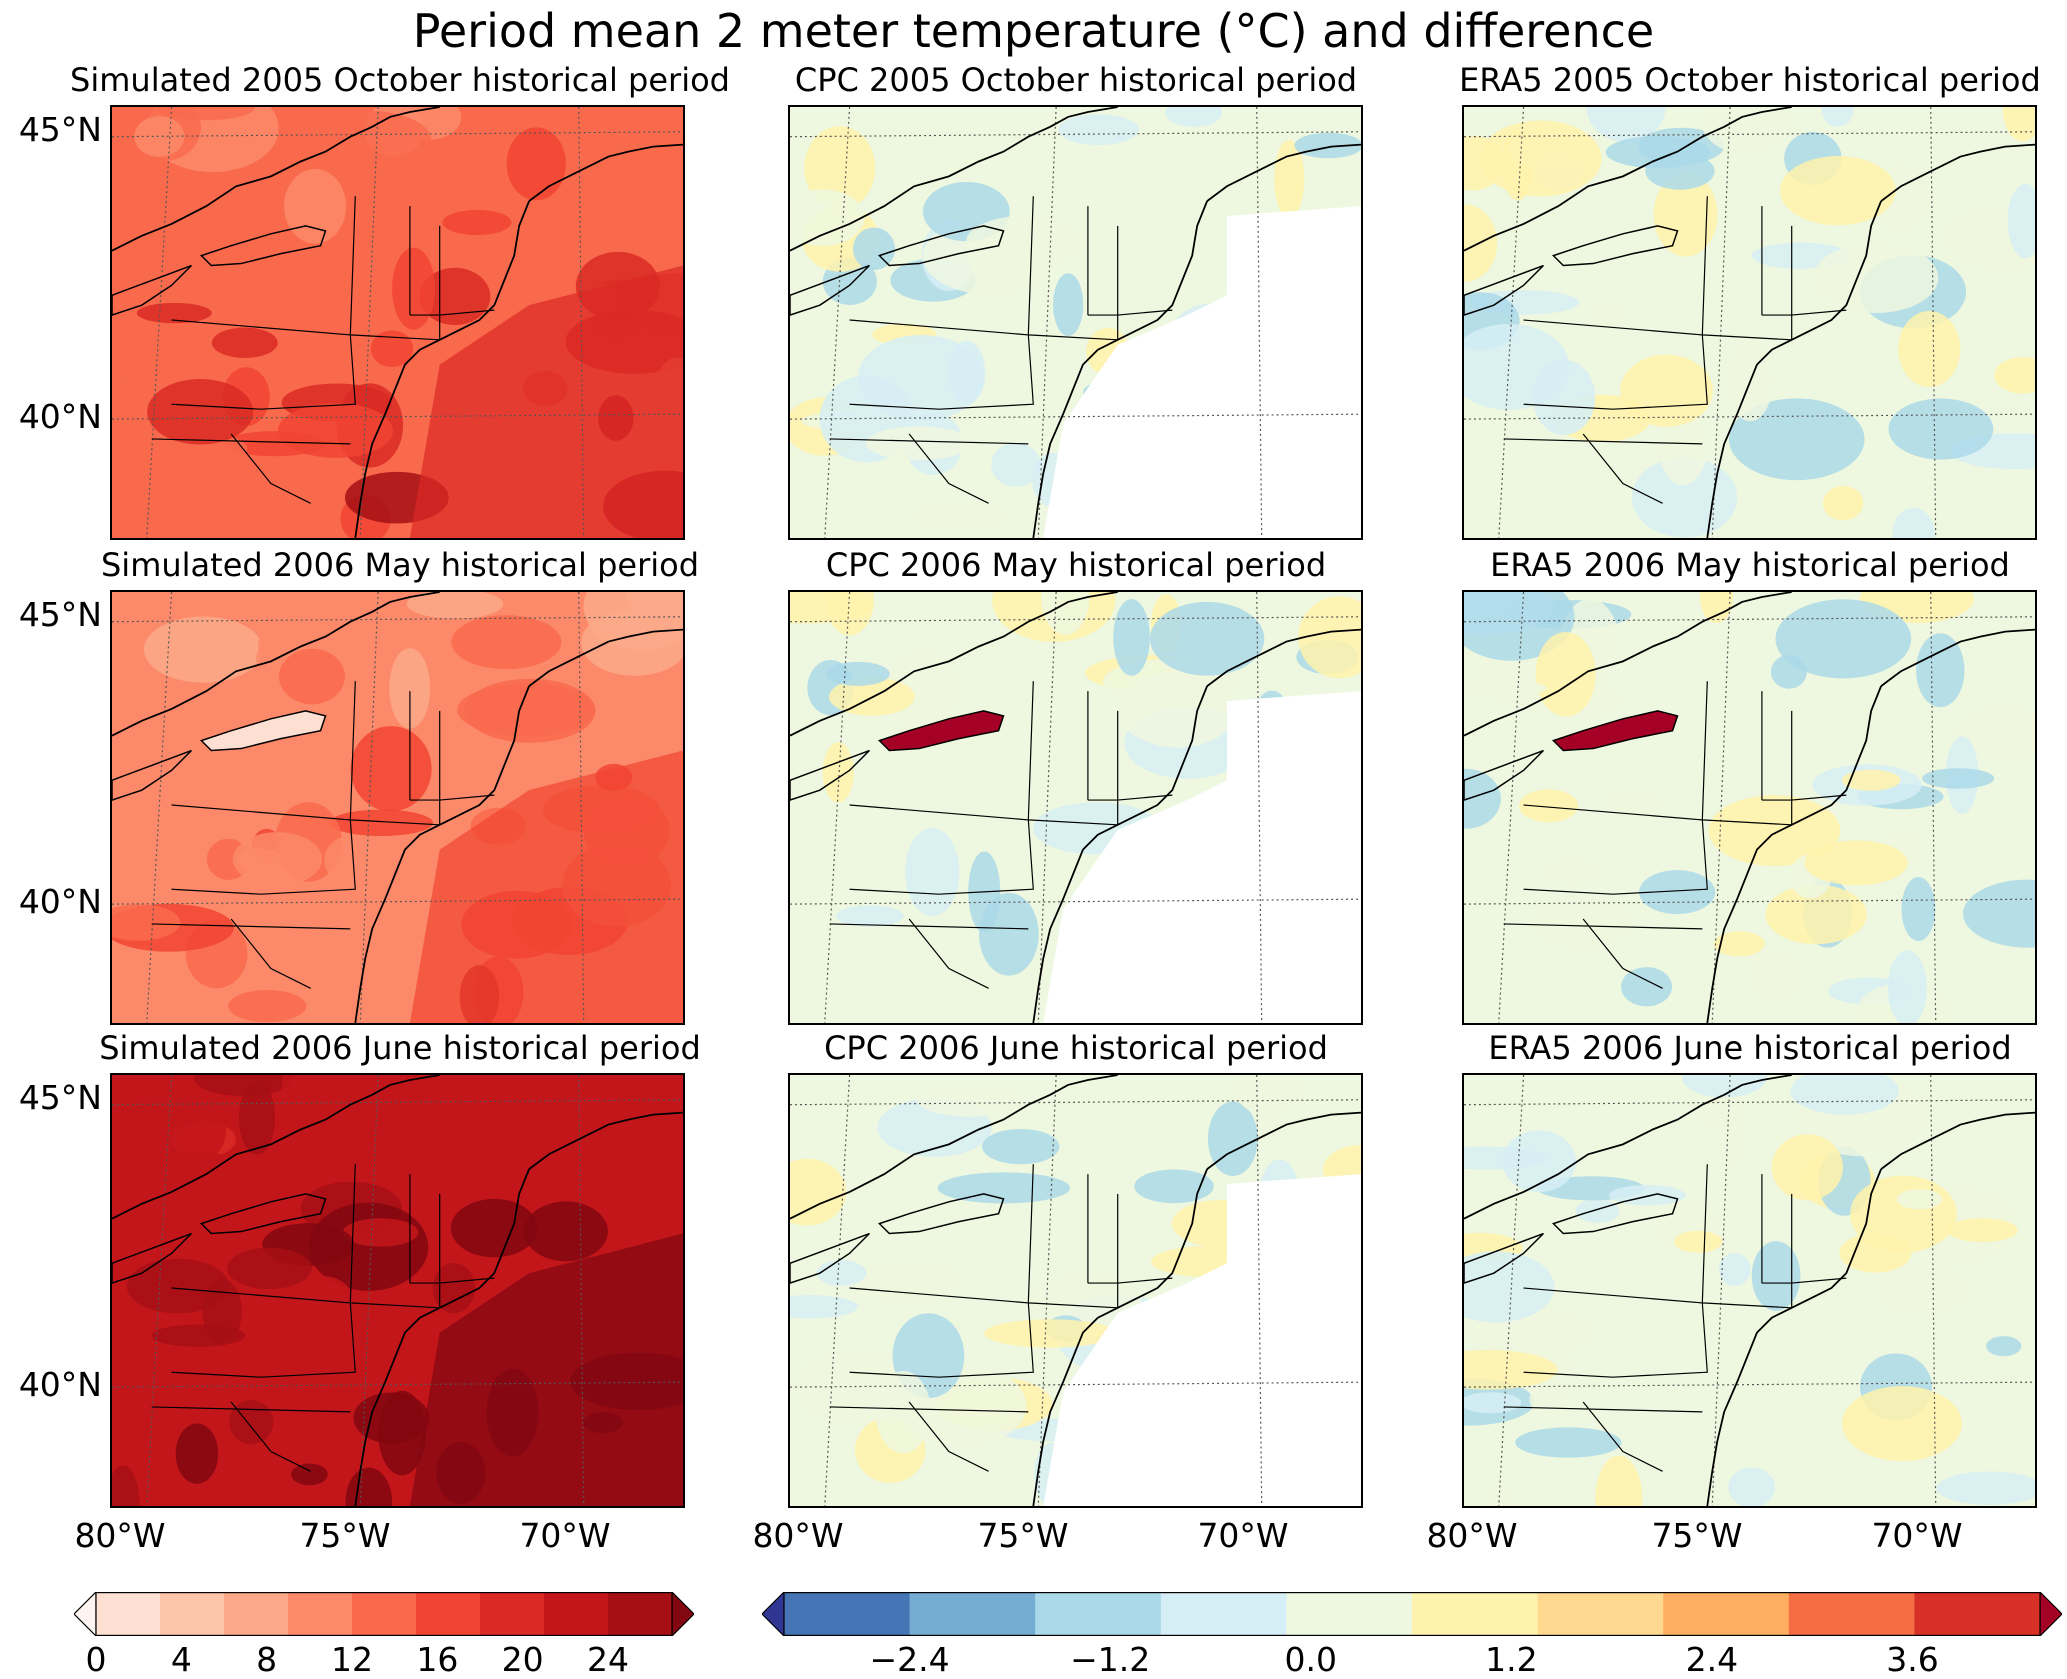  Describe the element at coordinates (1750, 1048) in the screenshot. I see `panel-title: ERA5 2006 June historical period` at that location.